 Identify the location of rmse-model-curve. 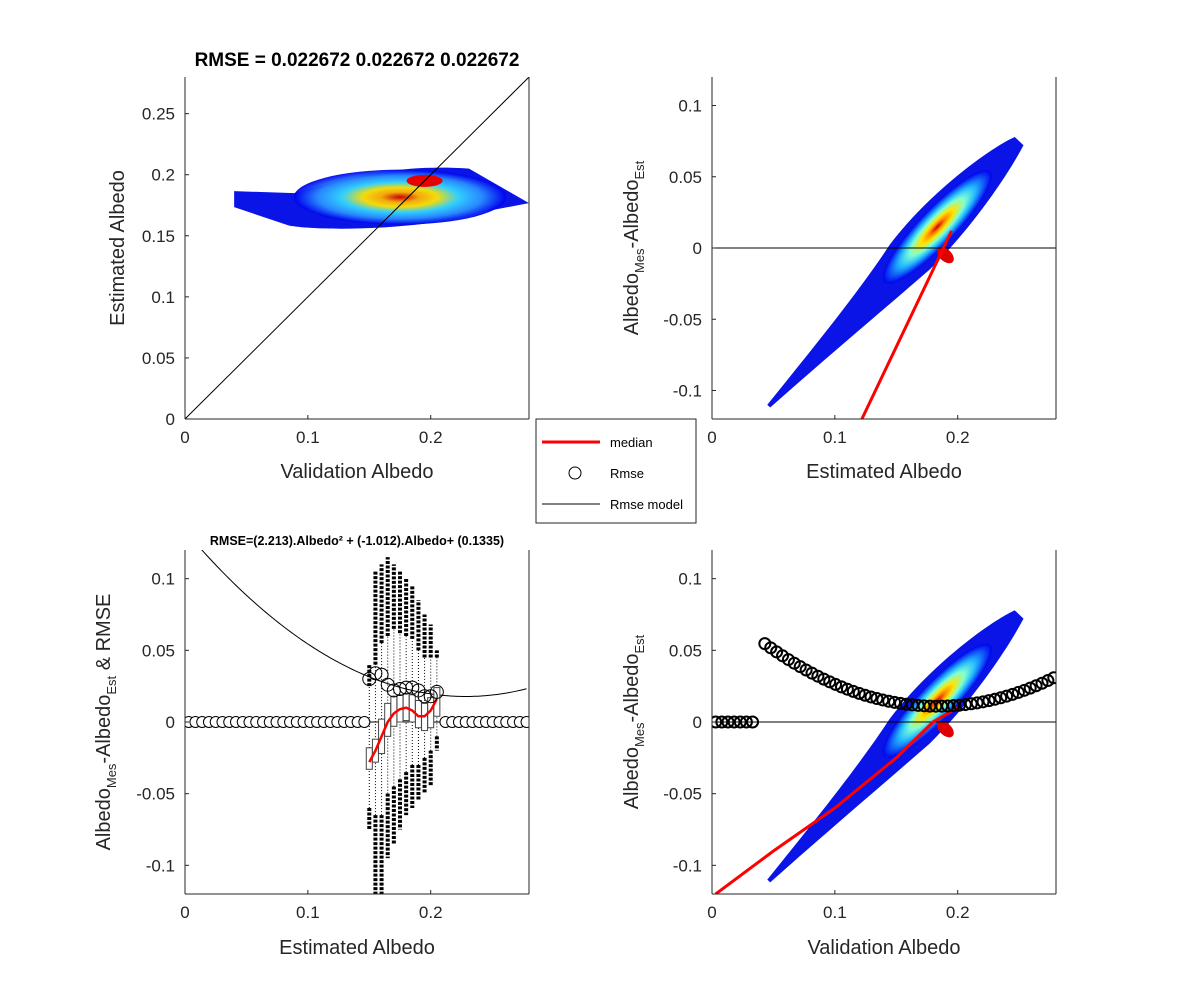
(364, 623).